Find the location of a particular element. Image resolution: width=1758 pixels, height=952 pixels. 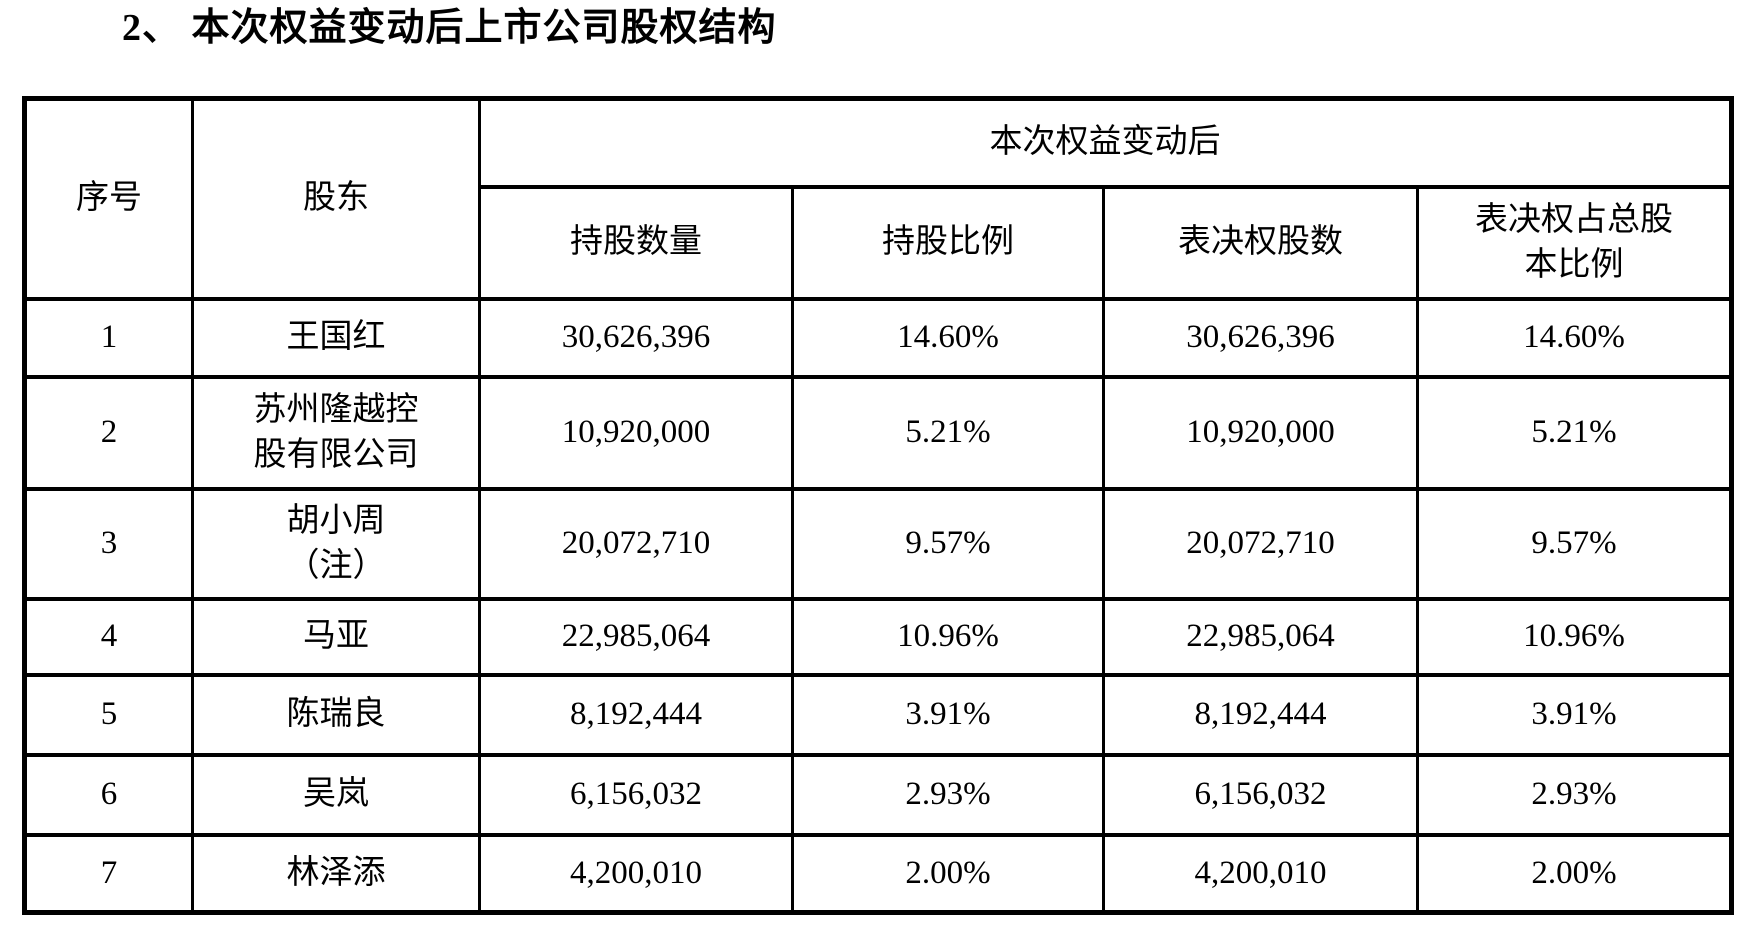

cell-voting-ratio: 2.00% is located at coordinates (1574, 873).